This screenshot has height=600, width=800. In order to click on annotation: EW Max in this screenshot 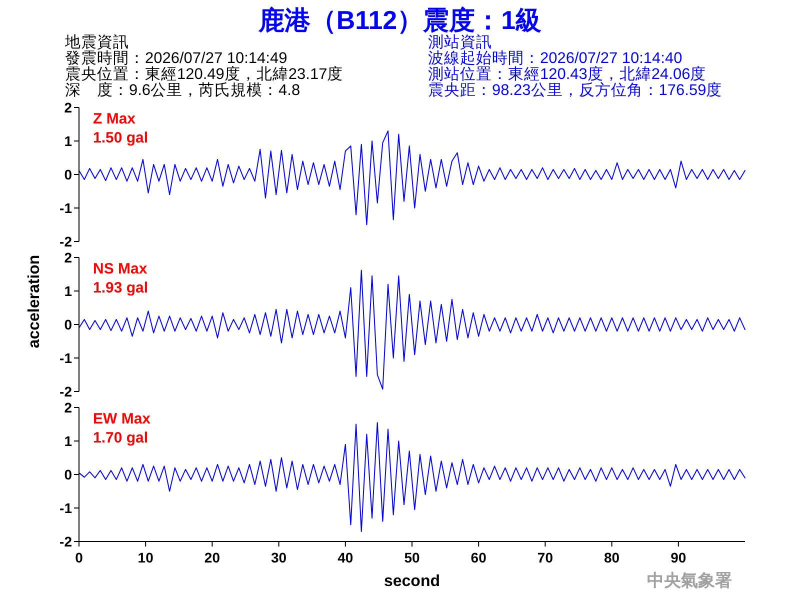, I will do `click(122, 419)`.